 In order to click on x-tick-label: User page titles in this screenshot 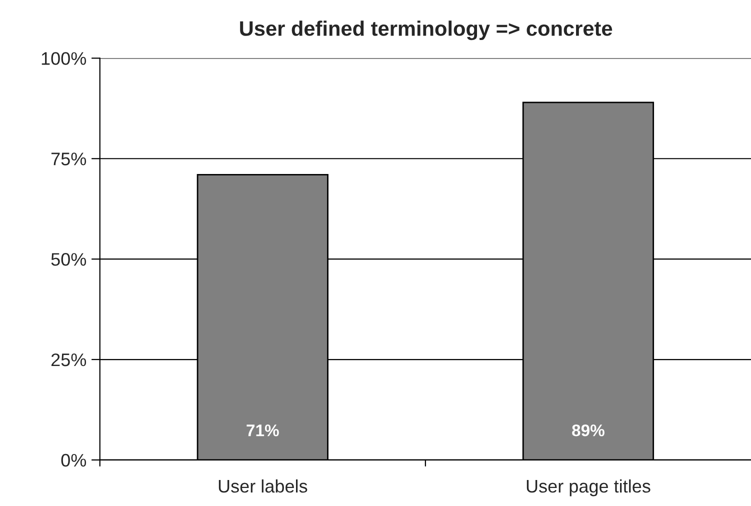, I will do `click(588, 487)`.